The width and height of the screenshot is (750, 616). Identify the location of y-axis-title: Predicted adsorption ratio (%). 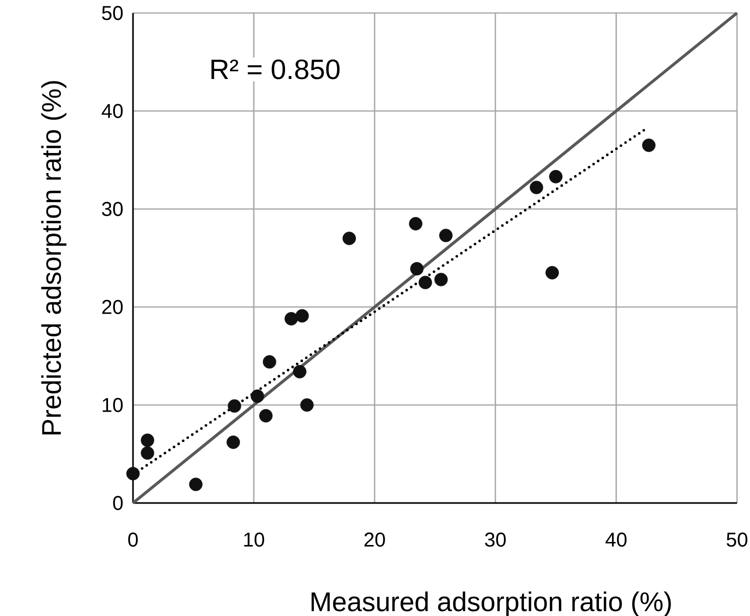
(53, 257).